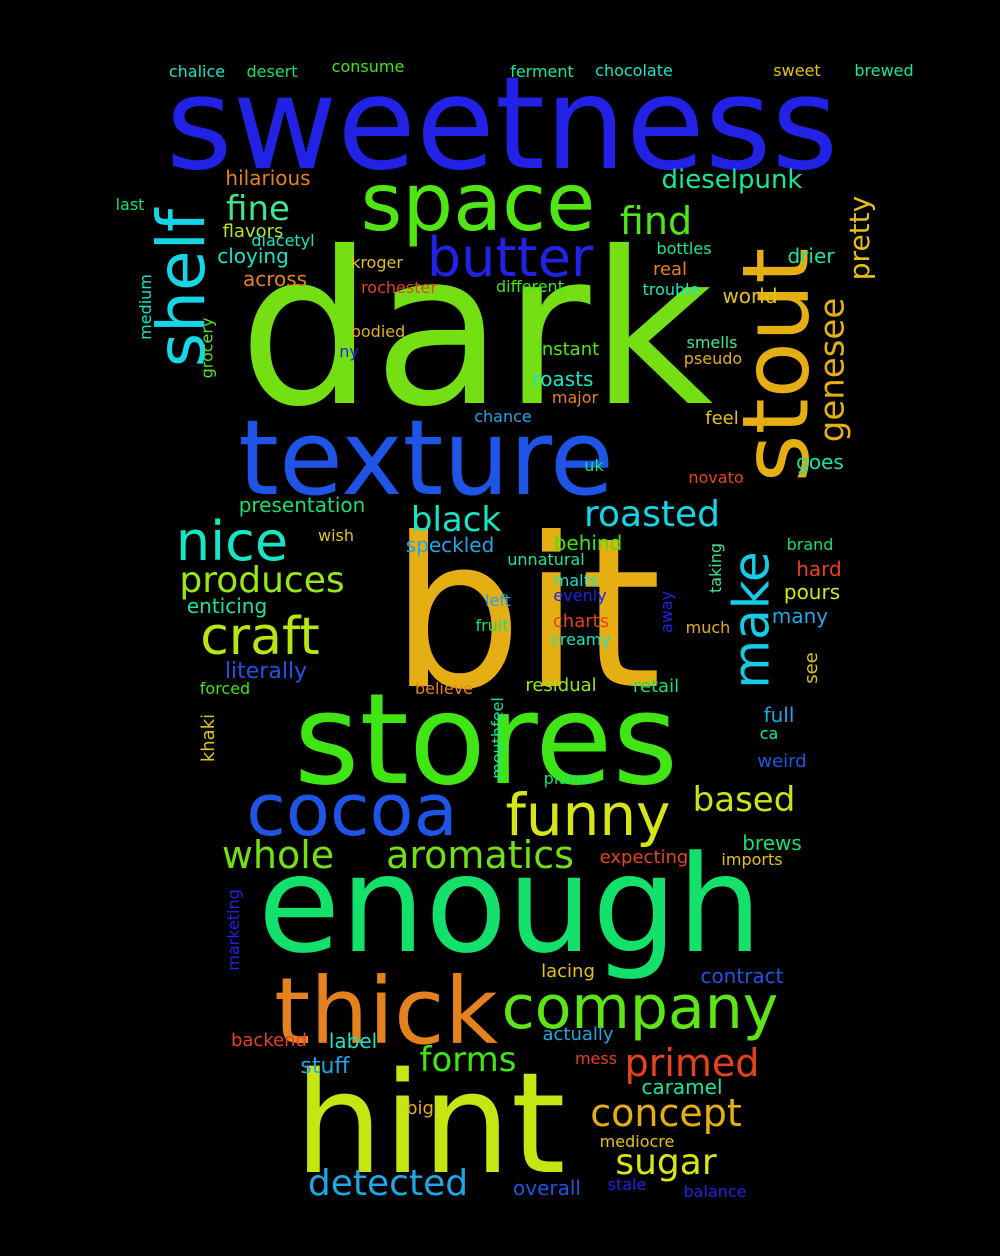 The height and width of the screenshot is (1256, 1000). I want to click on word-mouthfeel: mouthfeel, so click(497, 738).